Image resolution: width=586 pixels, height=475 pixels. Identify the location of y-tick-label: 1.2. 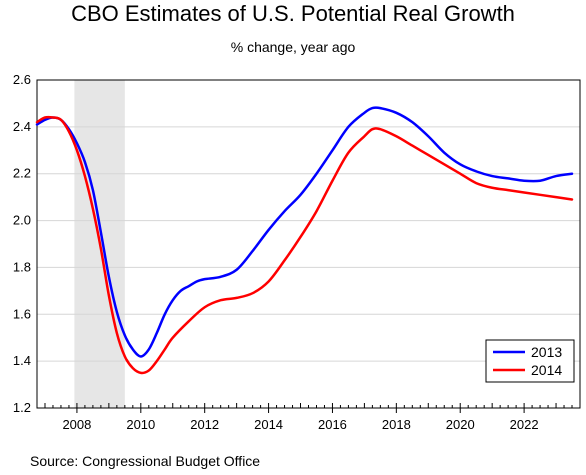
(22, 407).